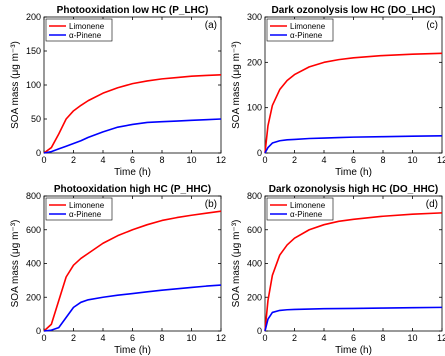 The image size is (445, 356). I want to click on chart-title: Photooxidation low HC (P_LHC), so click(133, 10).